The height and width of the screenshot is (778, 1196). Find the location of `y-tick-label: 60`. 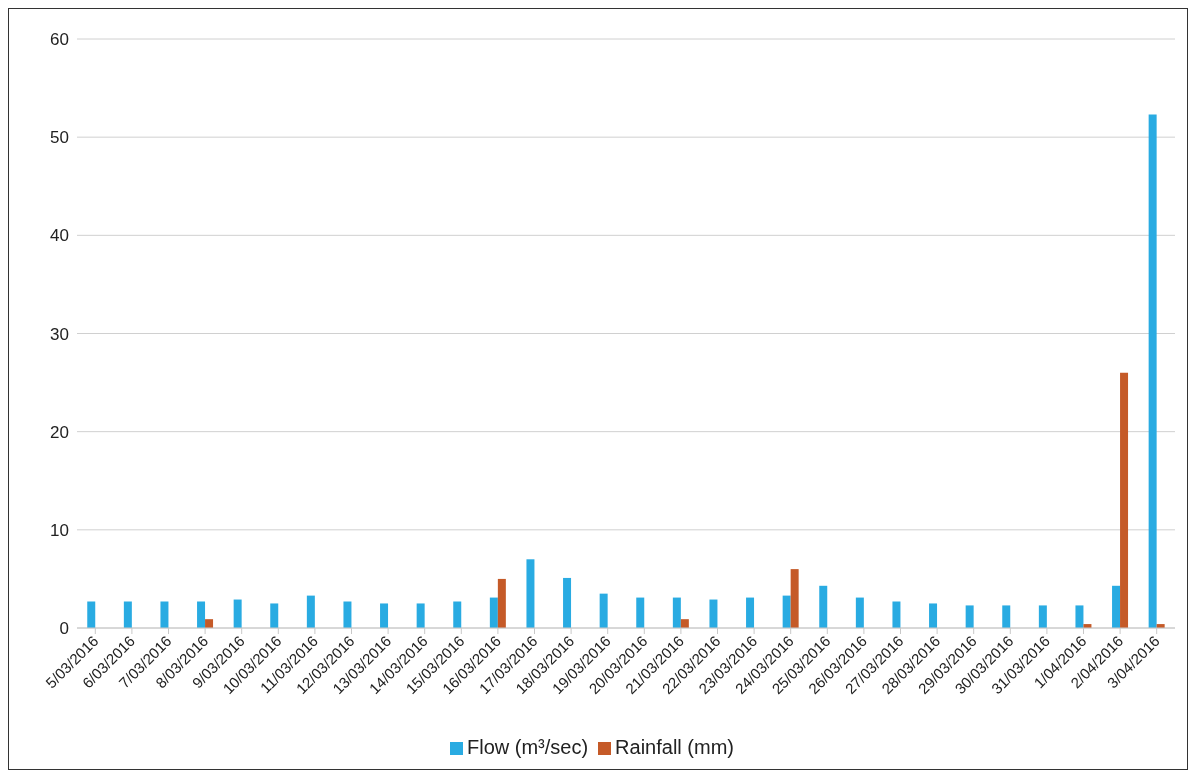

y-tick-label: 60 is located at coordinates (59, 40).